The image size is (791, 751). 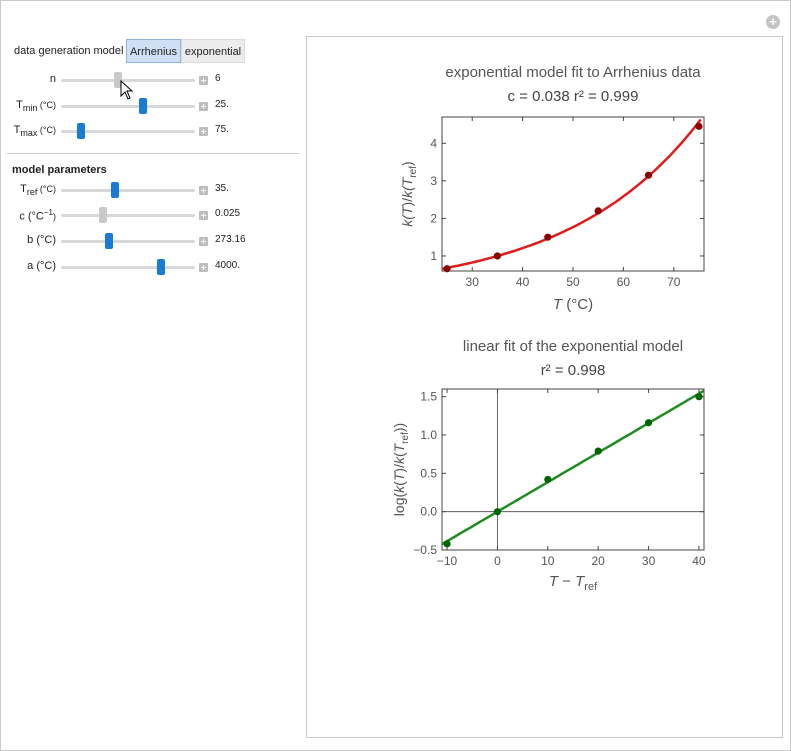 I want to click on expand-c-icon, so click(x=203, y=215).